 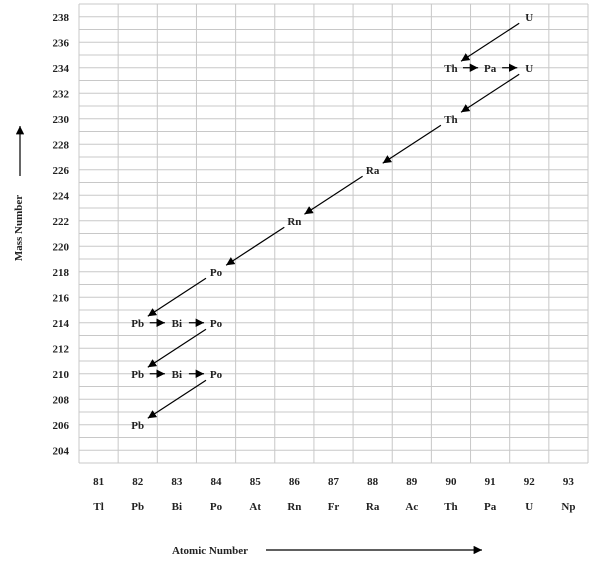 What do you see at coordinates (61, 145) in the screenshot?
I see `y-tick-label: 228` at bounding box center [61, 145].